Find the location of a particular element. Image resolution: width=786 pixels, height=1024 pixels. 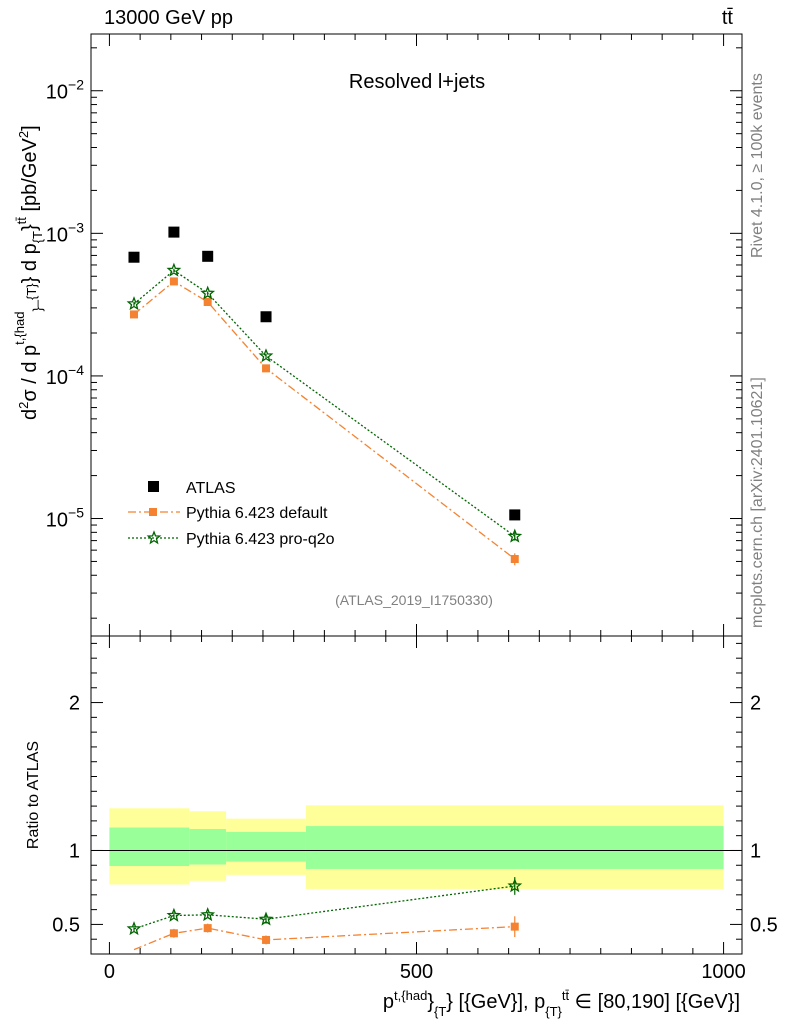

ratio-y-label: Ratio to ATLAS is located at coordinates (33, 795).